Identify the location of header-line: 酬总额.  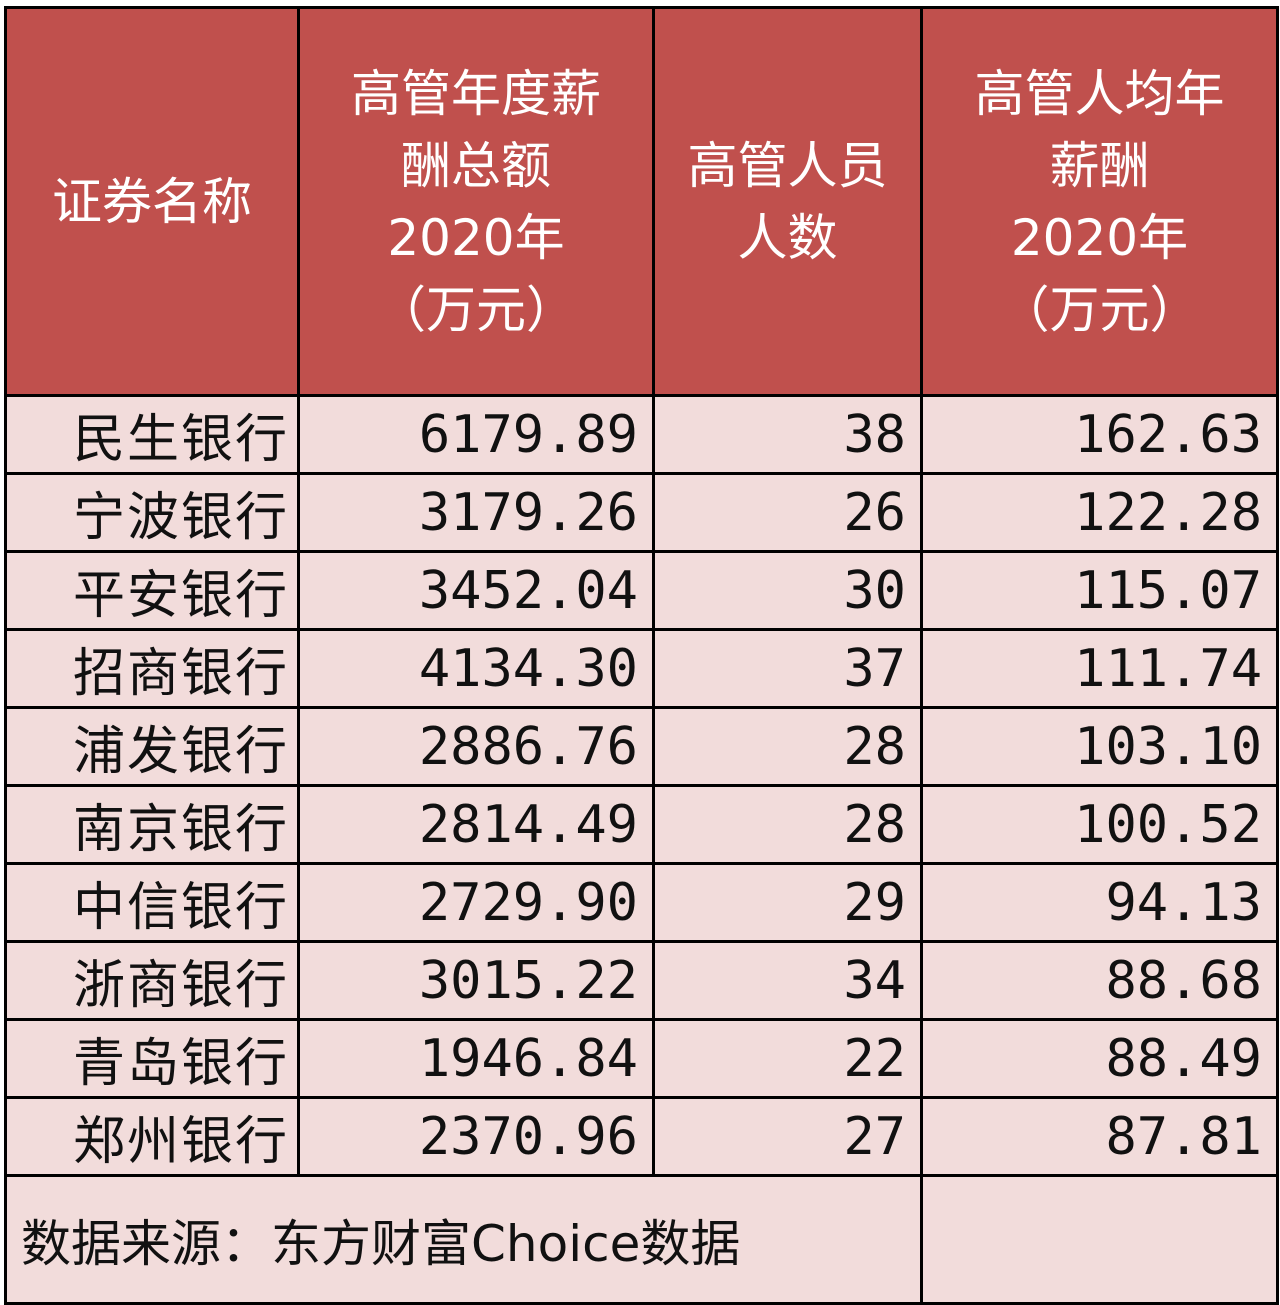
(476, 165).